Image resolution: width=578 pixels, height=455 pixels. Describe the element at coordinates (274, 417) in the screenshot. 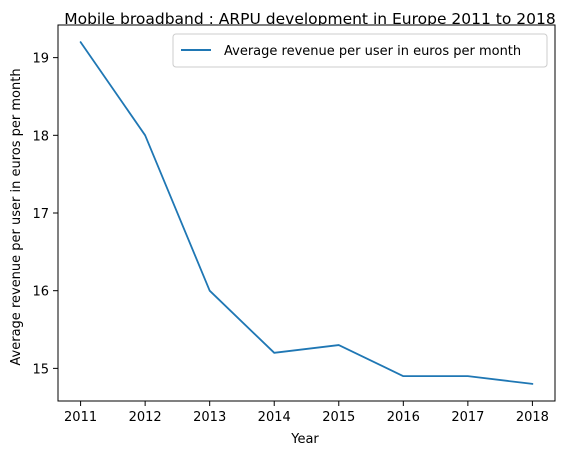

I see `x-tick-label: 2014` at that location.